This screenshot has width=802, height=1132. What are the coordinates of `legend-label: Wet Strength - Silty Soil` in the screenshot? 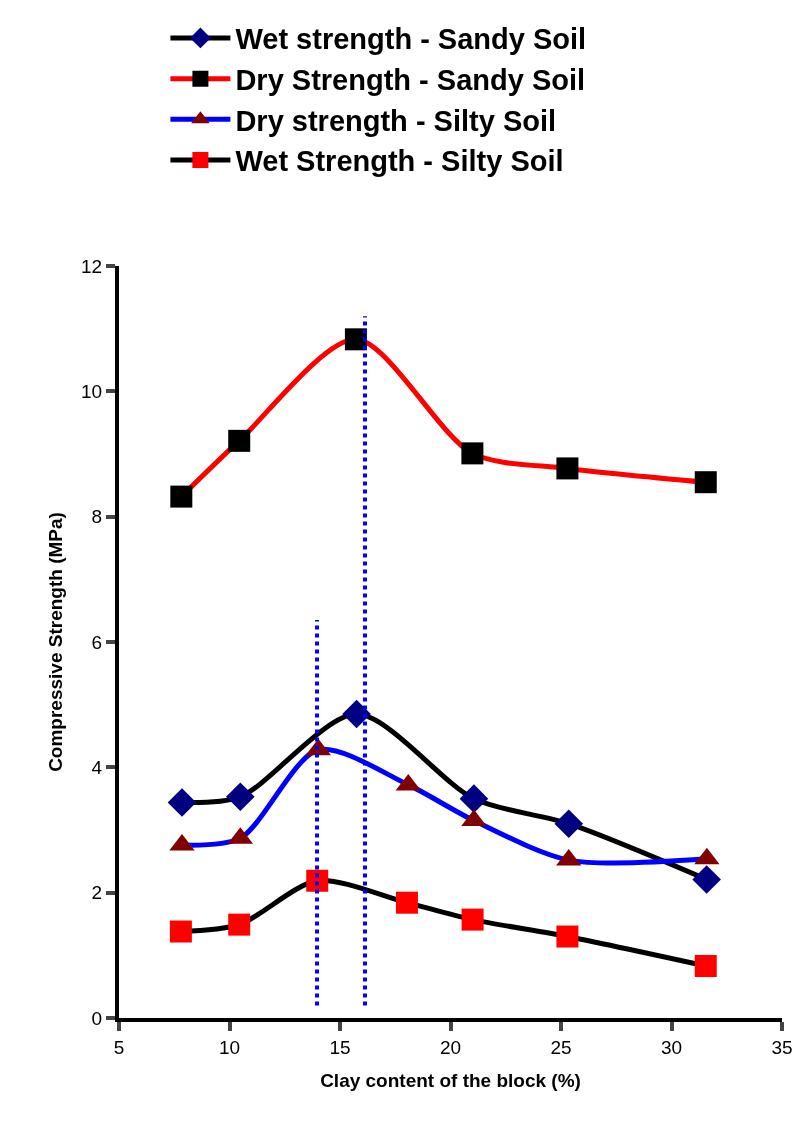 It's located at (399, 161).